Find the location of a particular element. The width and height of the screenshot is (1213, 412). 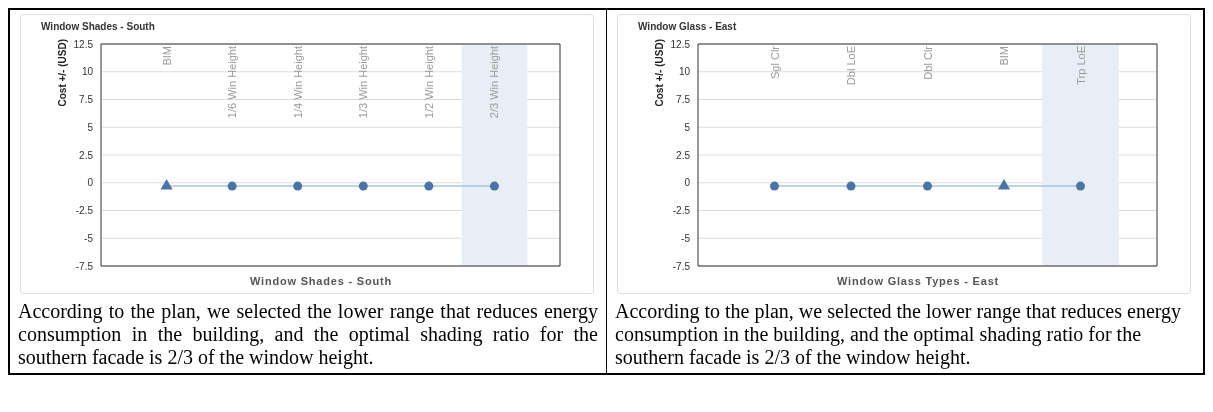

x-axis-title: Window Glass Types - East is located at coordinates (918, 281).